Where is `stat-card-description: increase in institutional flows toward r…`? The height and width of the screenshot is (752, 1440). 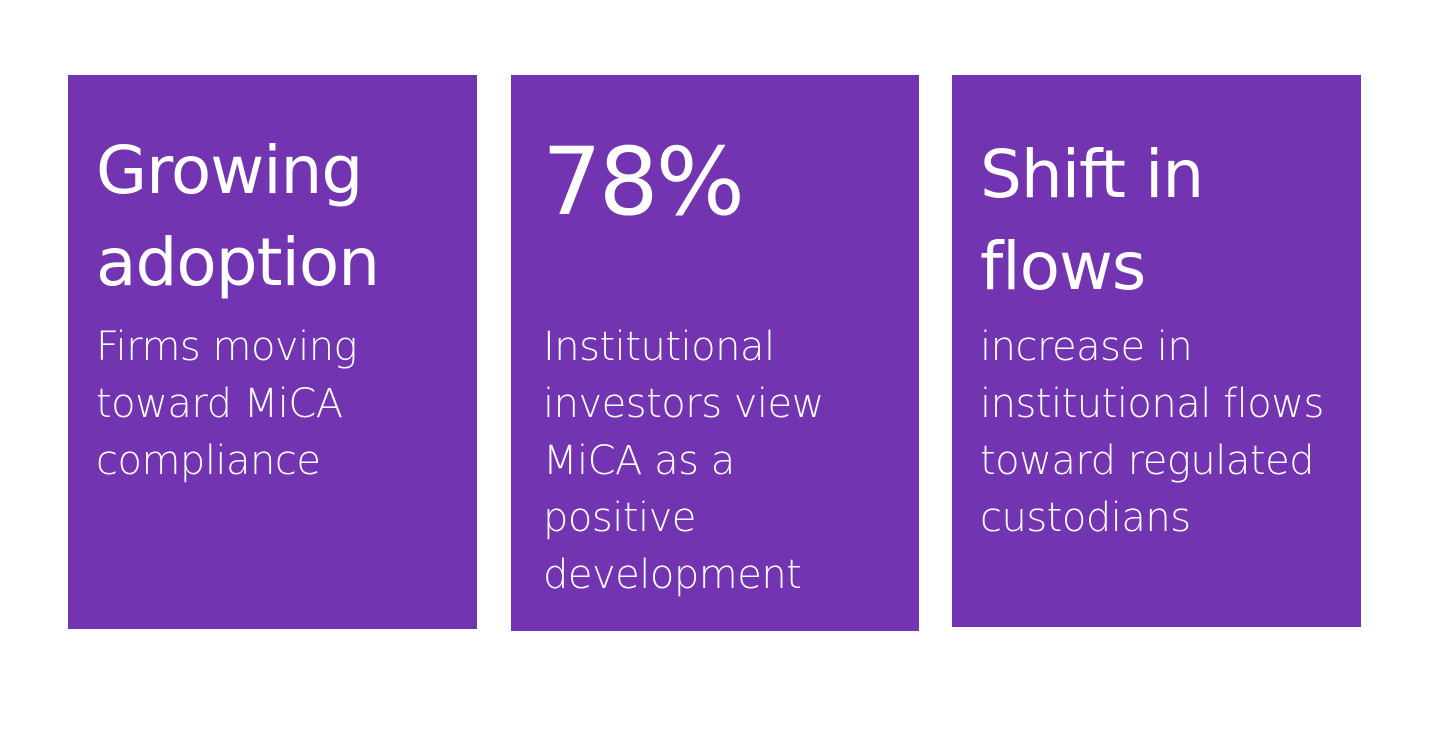 stat-card-description: increase in institutional flows toward r… is located at coordinates (1152, 432).